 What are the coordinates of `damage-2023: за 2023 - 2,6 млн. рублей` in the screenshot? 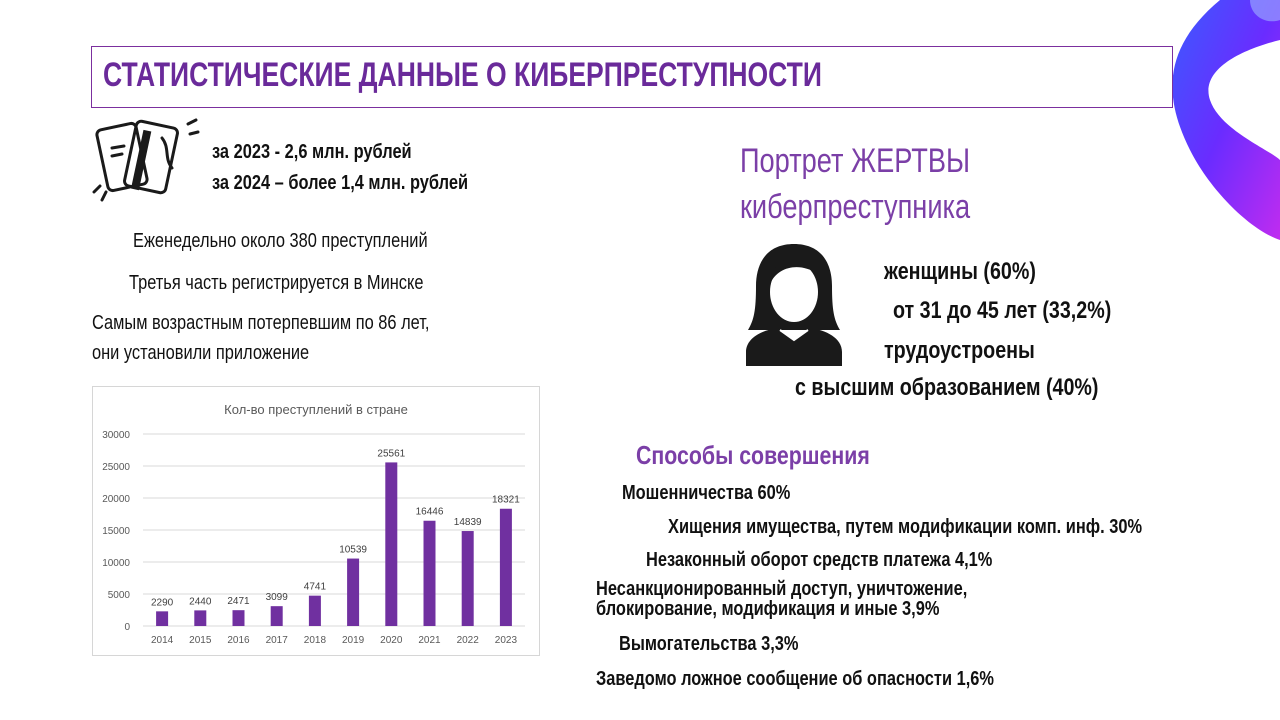 It's located at (312, 152).